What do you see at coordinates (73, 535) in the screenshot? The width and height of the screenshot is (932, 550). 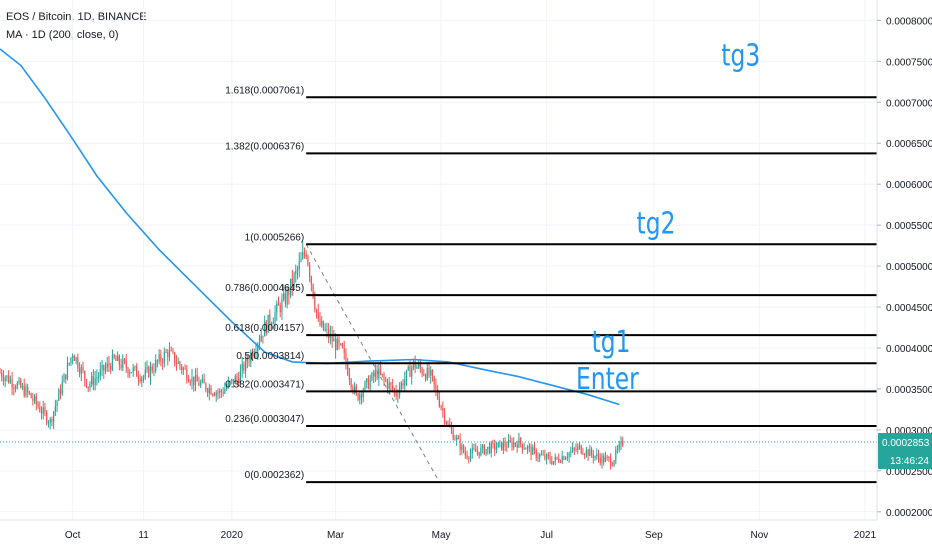 I see `time-tick-label: Oct` at bounding box center [73, 535].